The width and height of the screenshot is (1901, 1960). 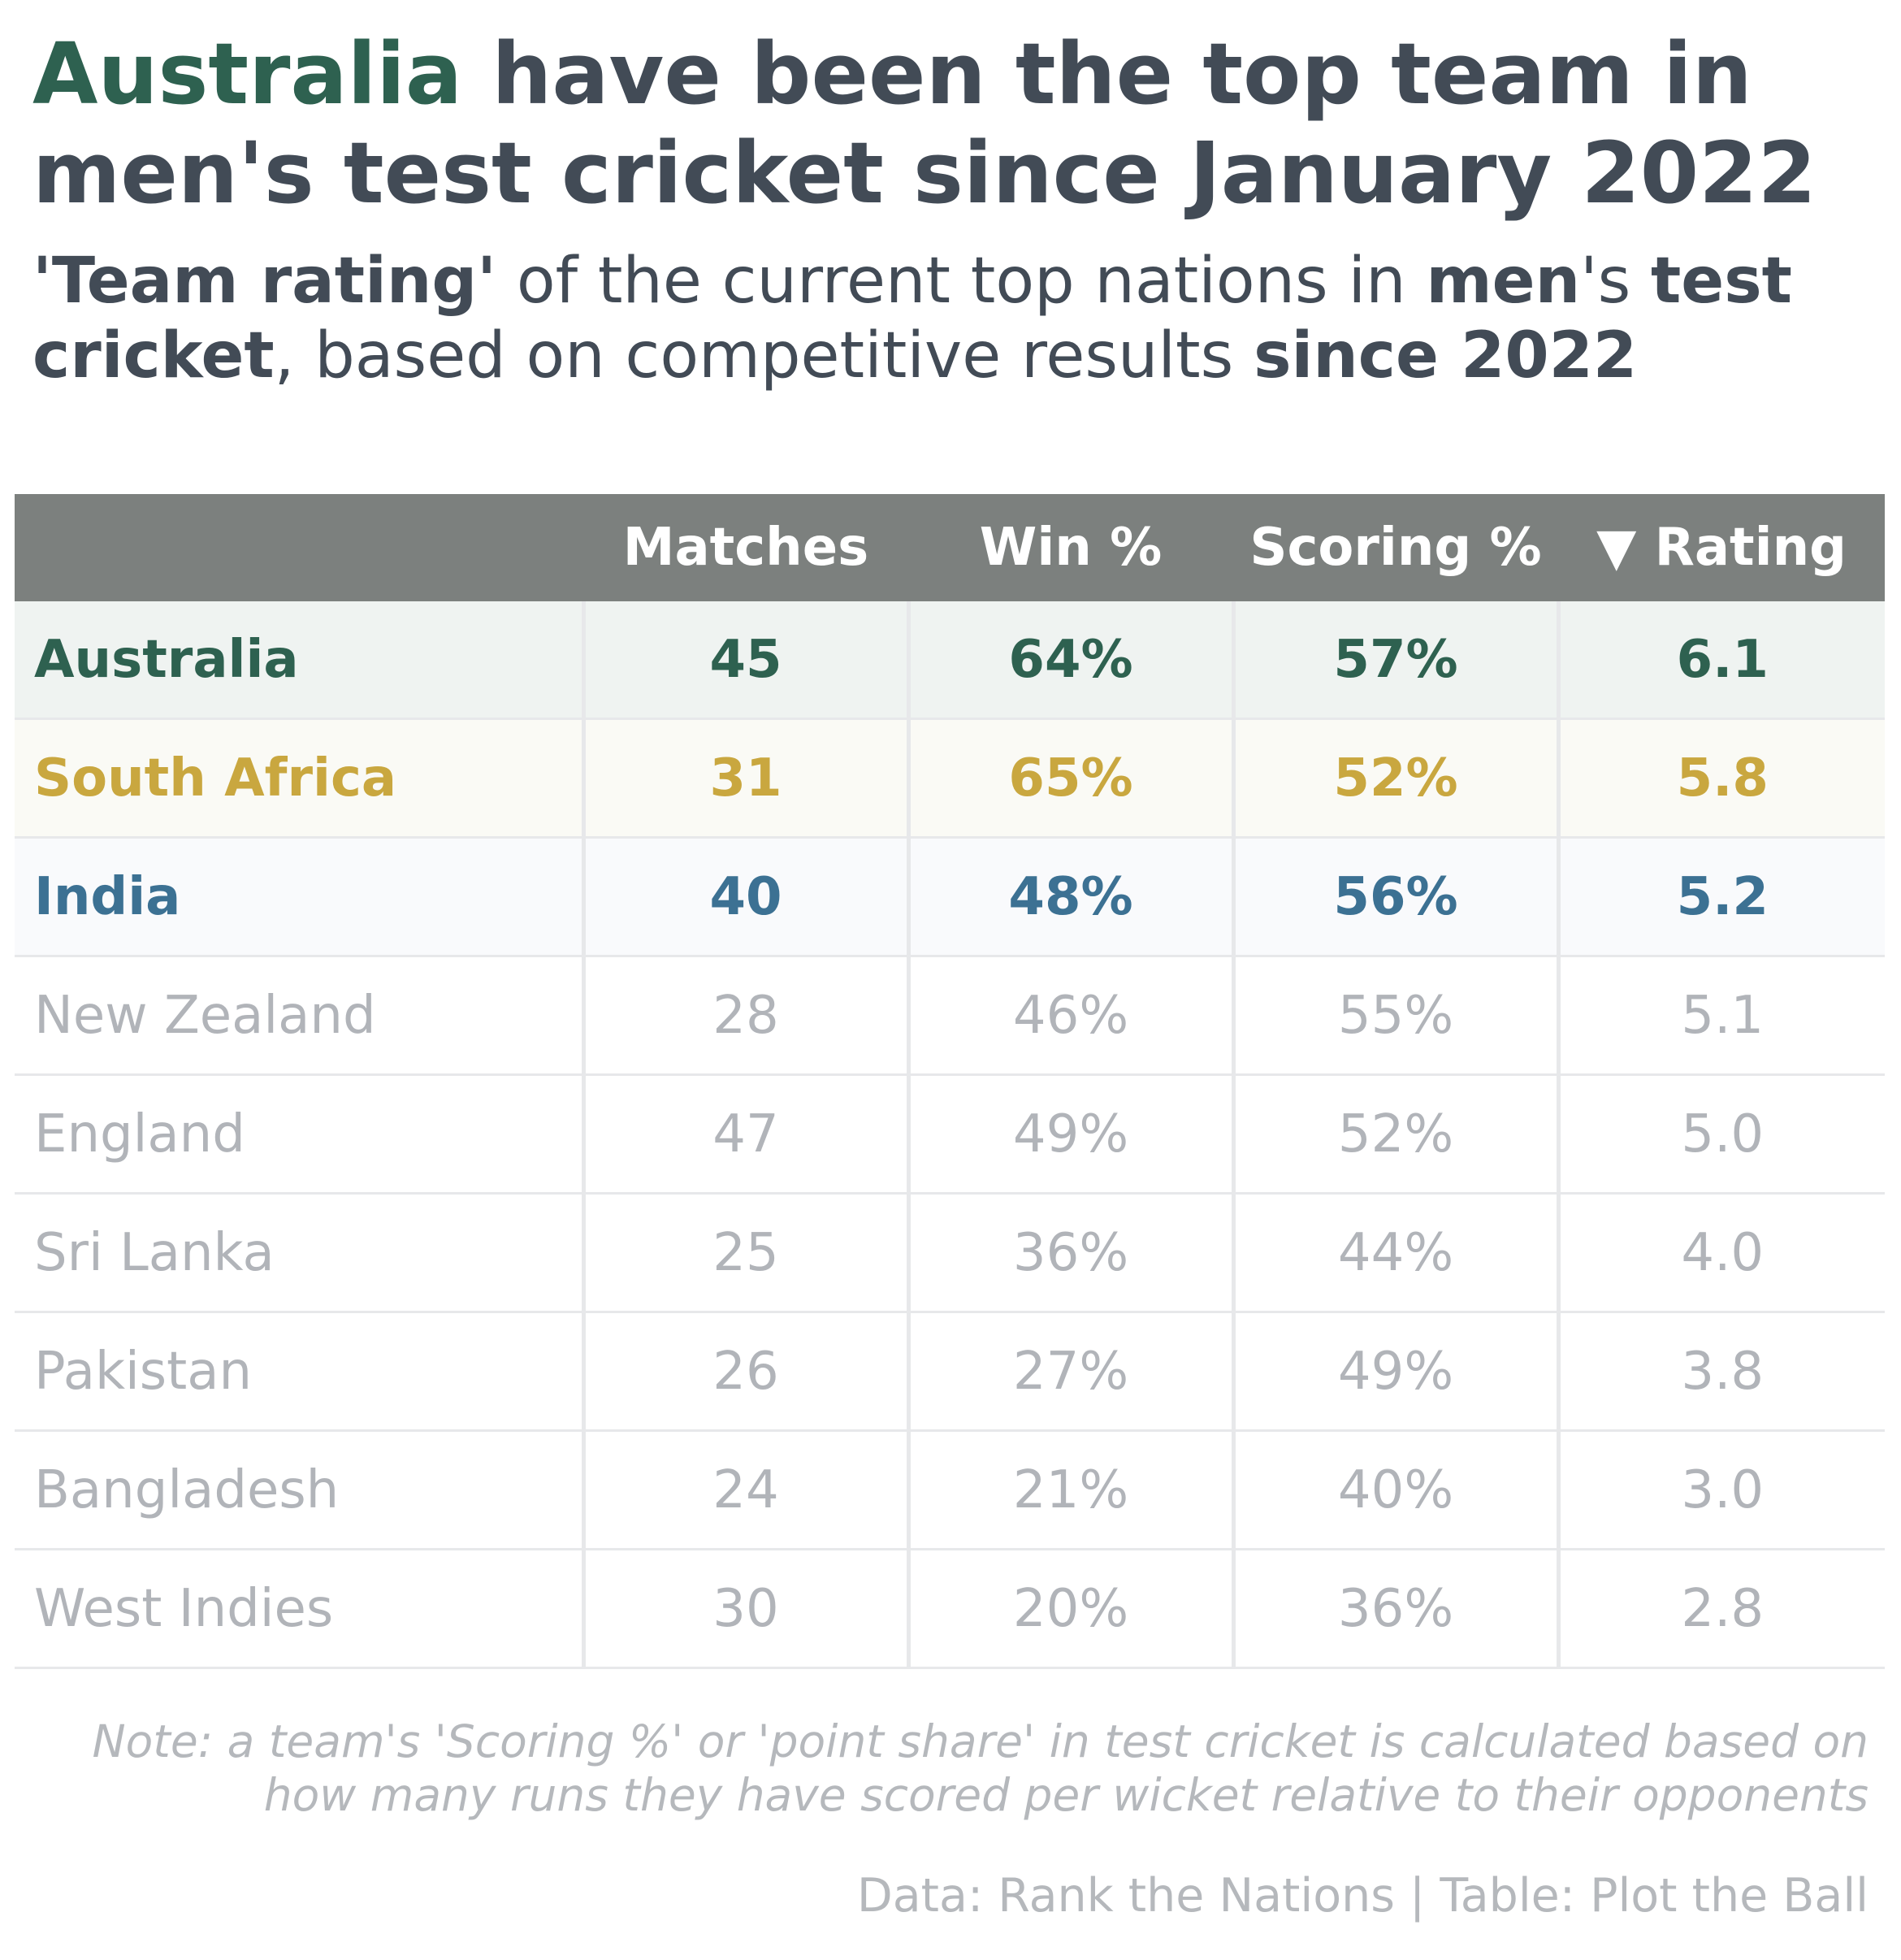 I want to click on subtitle-part: since 2022, so click(x=1446, y=355).